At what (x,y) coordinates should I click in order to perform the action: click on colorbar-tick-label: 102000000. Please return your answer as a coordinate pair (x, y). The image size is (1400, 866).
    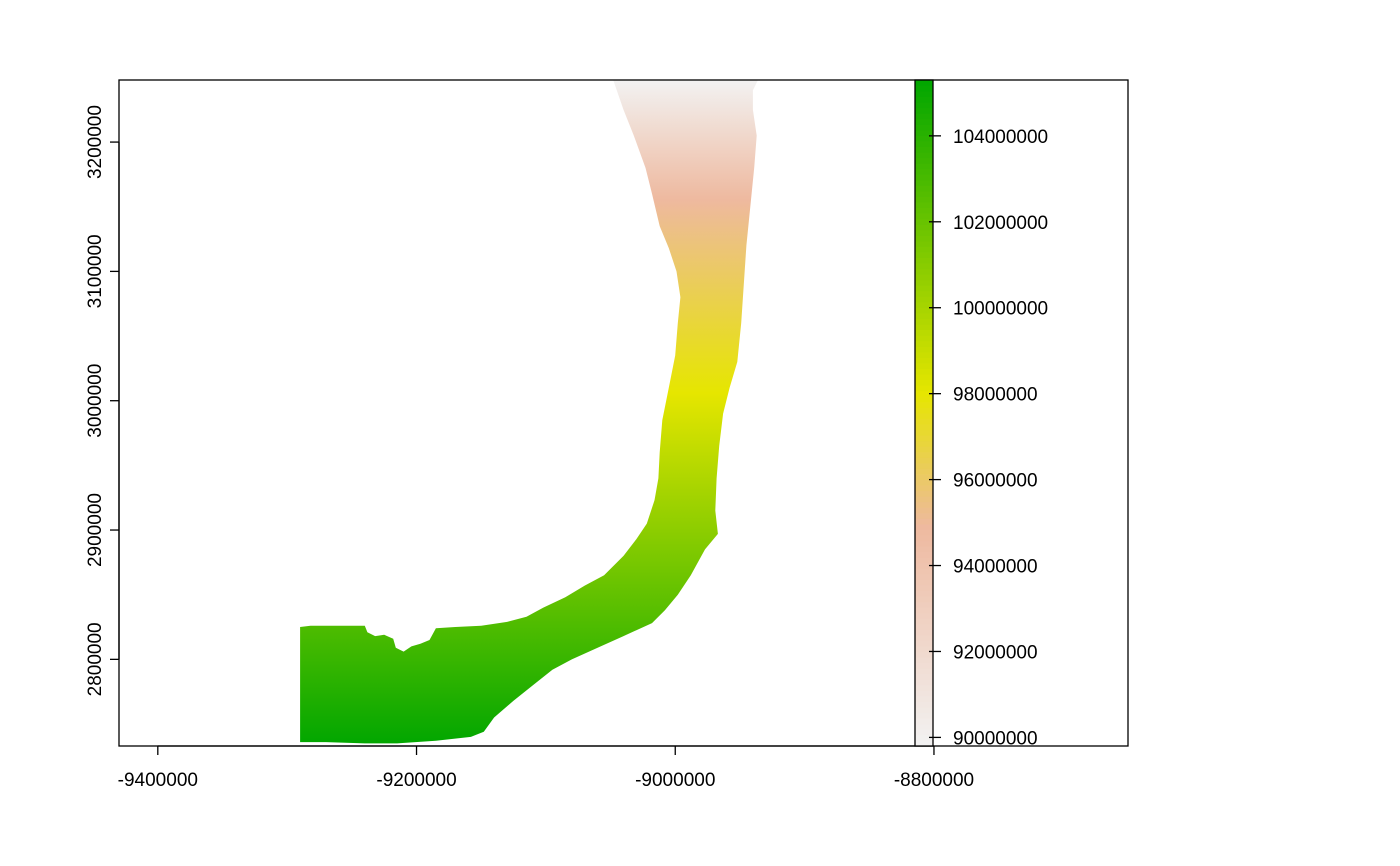
    Looking at the image, I should click on (1000, 223).